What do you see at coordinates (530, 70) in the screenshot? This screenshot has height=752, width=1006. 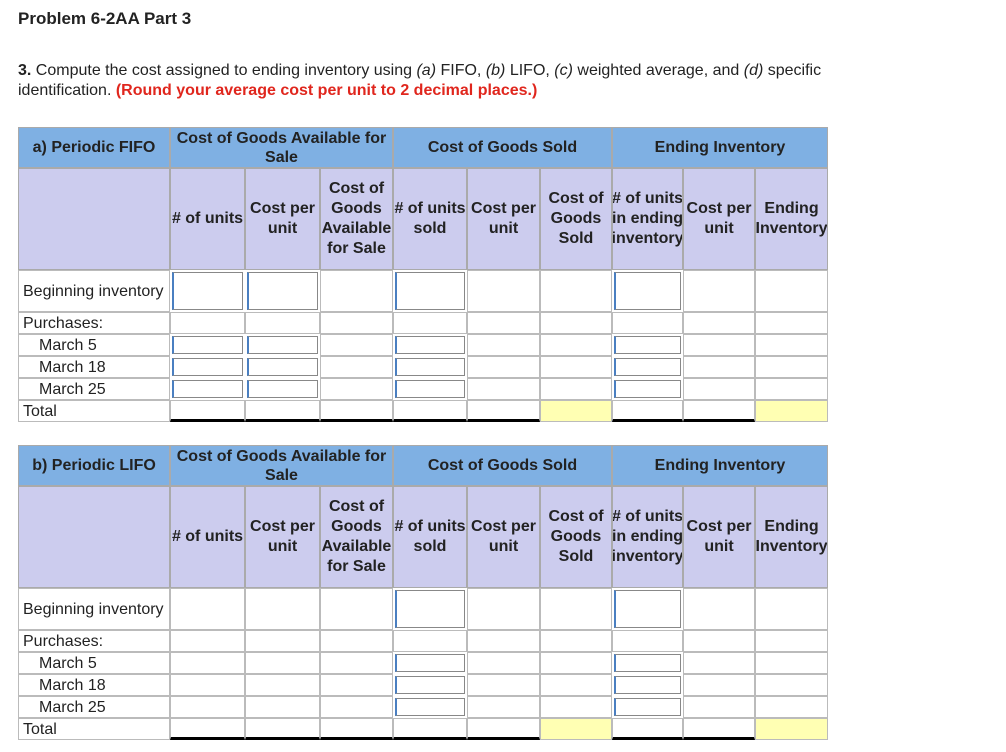 I see `instruction-text: LIFO,` at bounding box center [530, 70].